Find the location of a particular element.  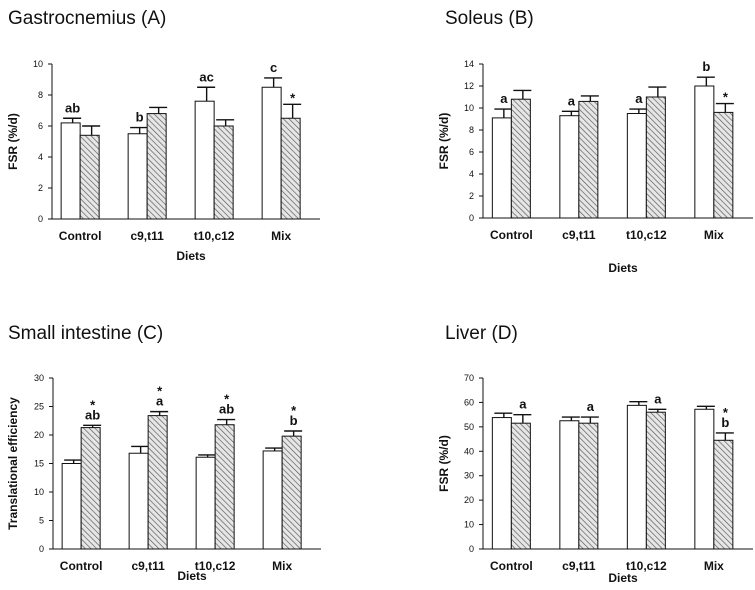

y-tick-label: 15 is located at coordinates (39, 464).